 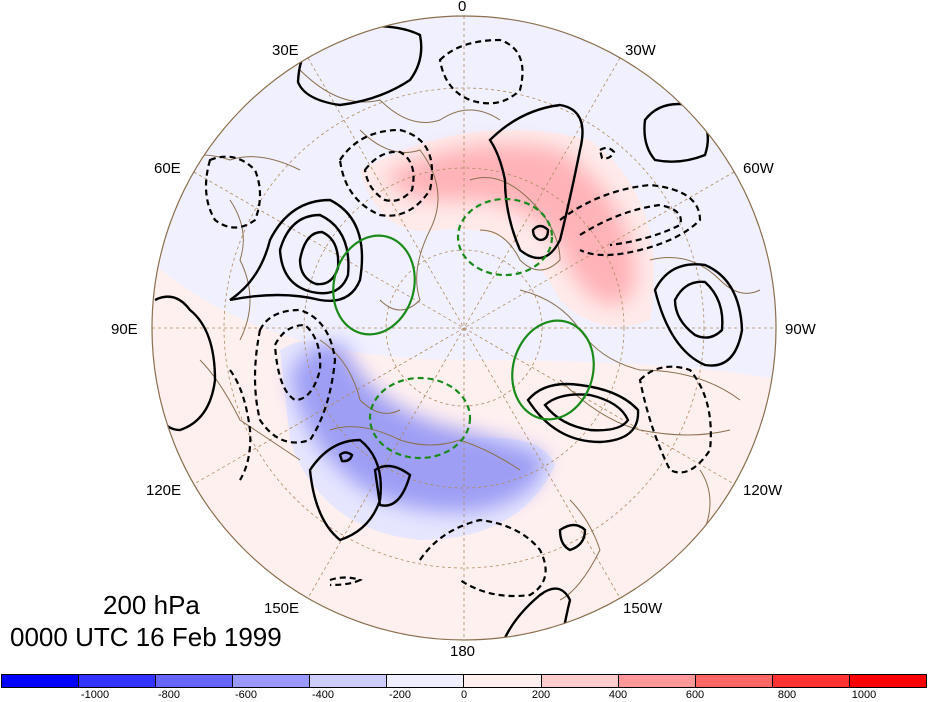 What do you see at coordinates (285, 50) in the screenshot?
I see `lon-label-30e: 30E` at bounding box center [285, 50].